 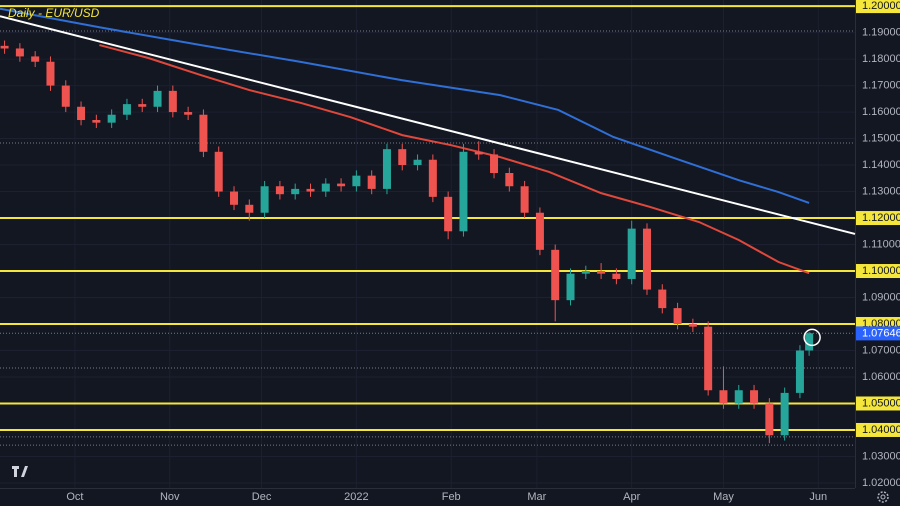 What do you see at coordinates (881, 218) in the screenshot?
I see `y-tick-label: 1.12000` at bounding box center [881, 218].